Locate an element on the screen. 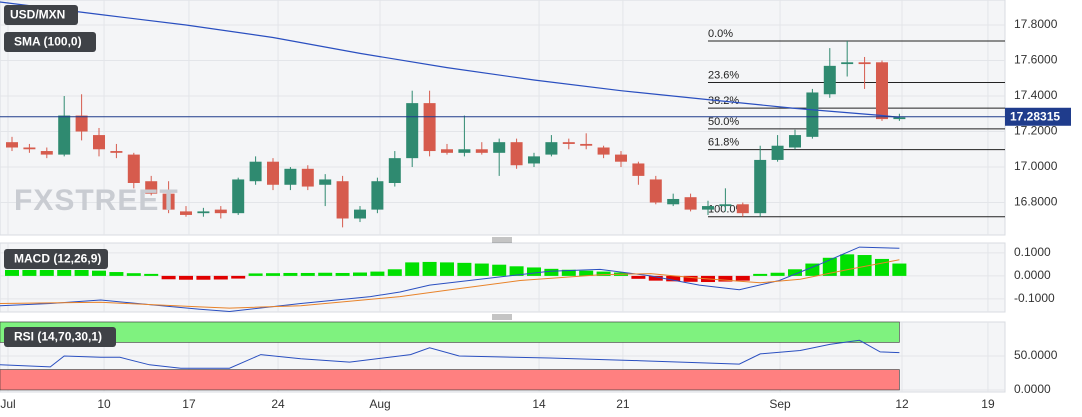  y-tick-label: 16.8000 is located at coordinates (1036, 202).